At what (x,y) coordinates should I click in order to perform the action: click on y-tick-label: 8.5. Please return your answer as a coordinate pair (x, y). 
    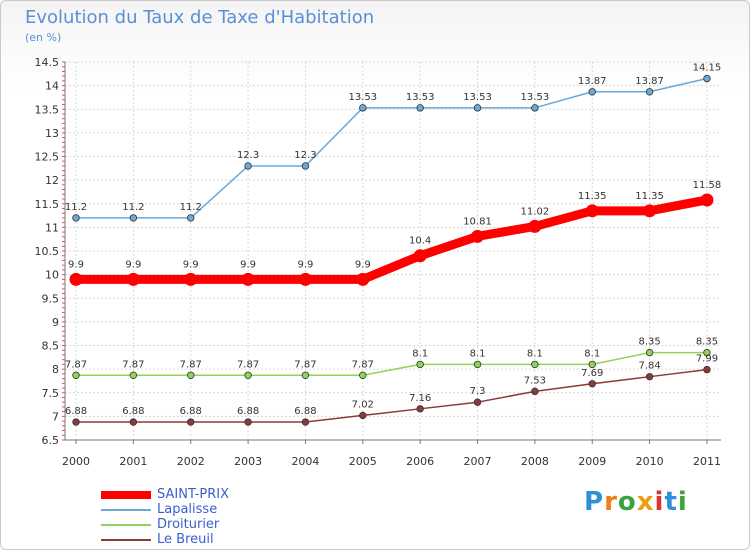
    Looking at the image, I should click on (51, 346).